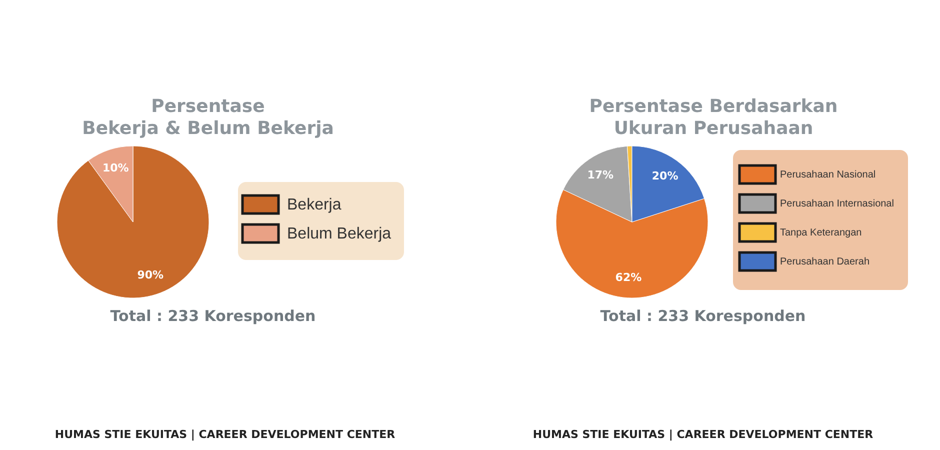 This screenshot has width=940, height=450. Describe the element at coordinates (314, 205) in the screenshot. I see `legend-label: Bekerja` at that location.